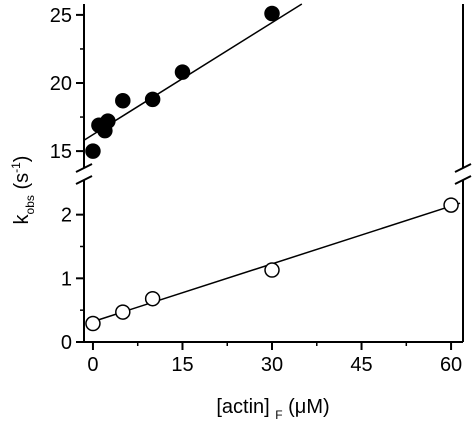  What do you see at coordinates (182, 365) in the screenshot?
I see `x-tick-label: 15` at bounding box center [182, 365].